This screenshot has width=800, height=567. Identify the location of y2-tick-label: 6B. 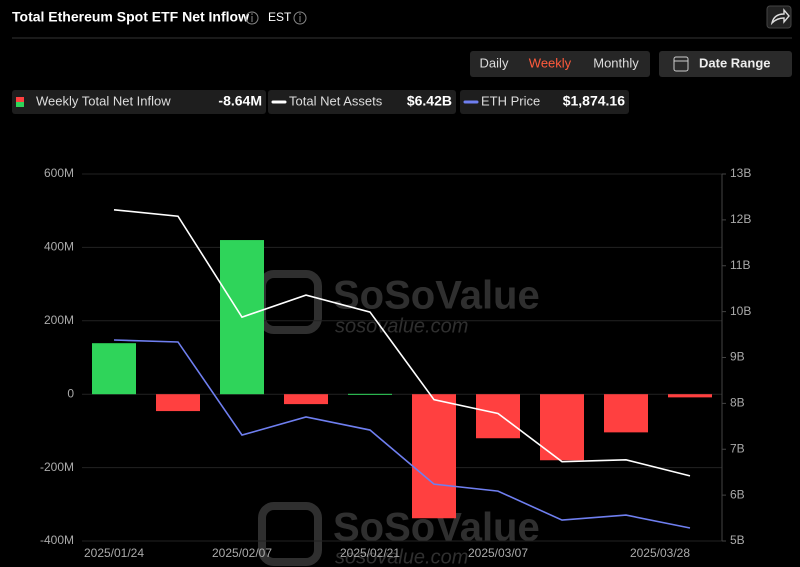
(737, 494).